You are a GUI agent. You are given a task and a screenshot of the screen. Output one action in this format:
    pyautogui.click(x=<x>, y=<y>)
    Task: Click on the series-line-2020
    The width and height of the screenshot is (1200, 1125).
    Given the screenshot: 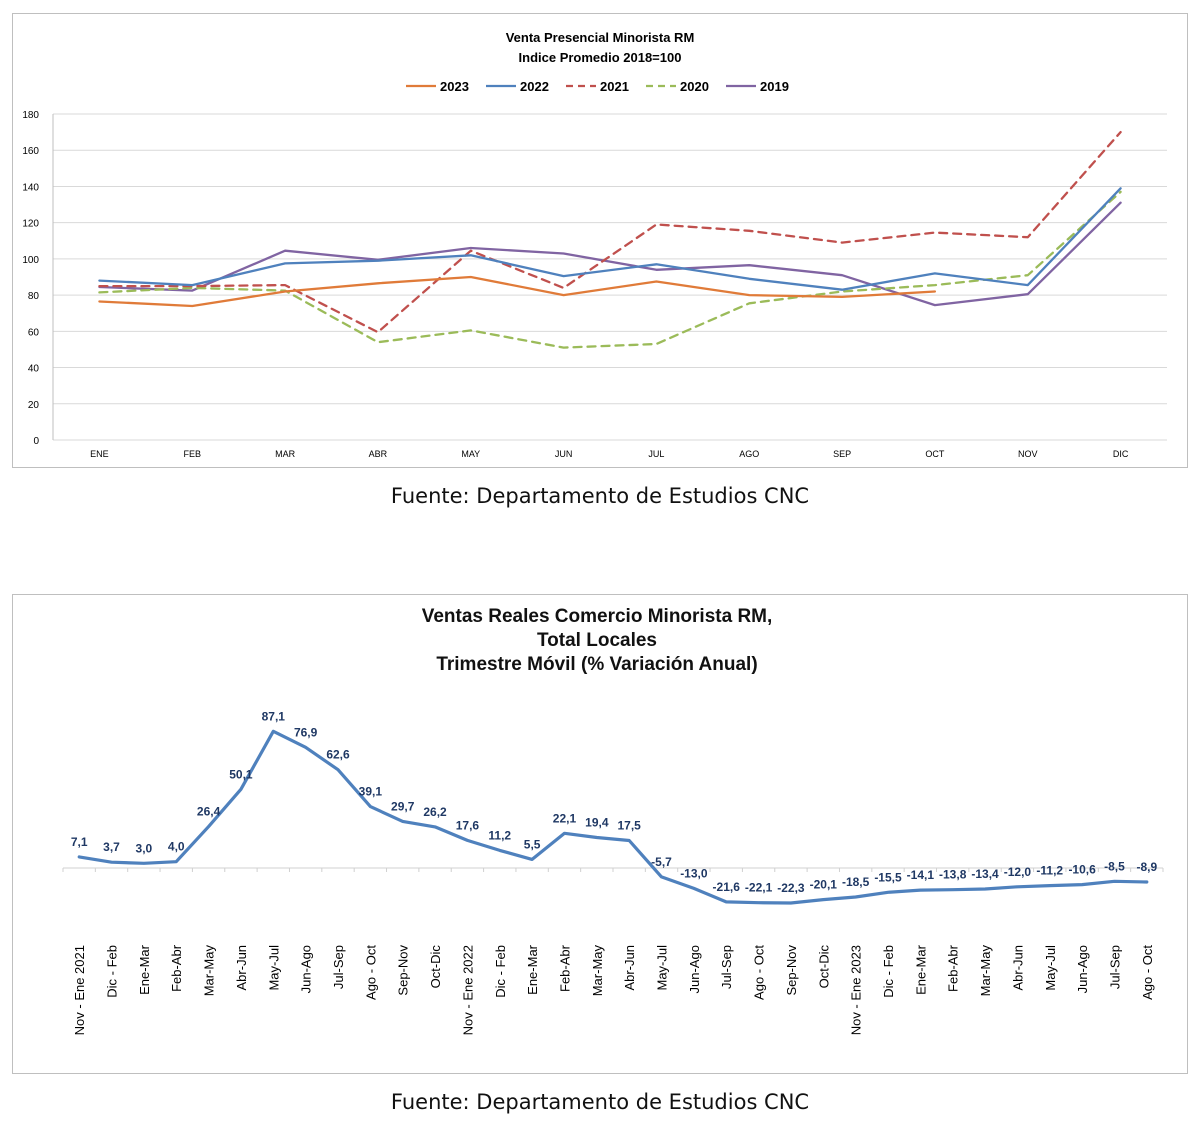 What is the action you would take?
    pyautogui.click(x=610, y=269)
    